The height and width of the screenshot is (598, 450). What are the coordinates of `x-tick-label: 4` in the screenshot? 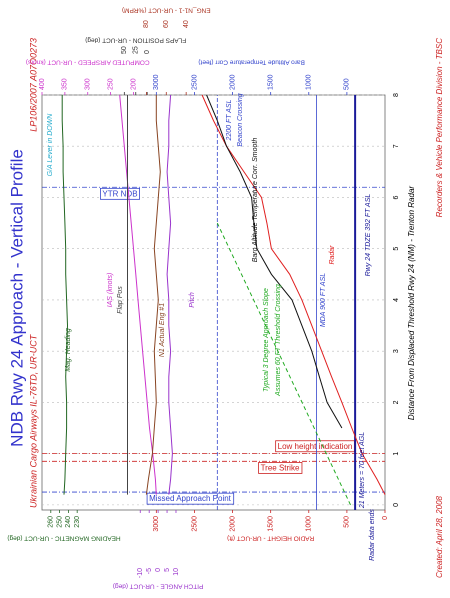 It's located at (396, 300).